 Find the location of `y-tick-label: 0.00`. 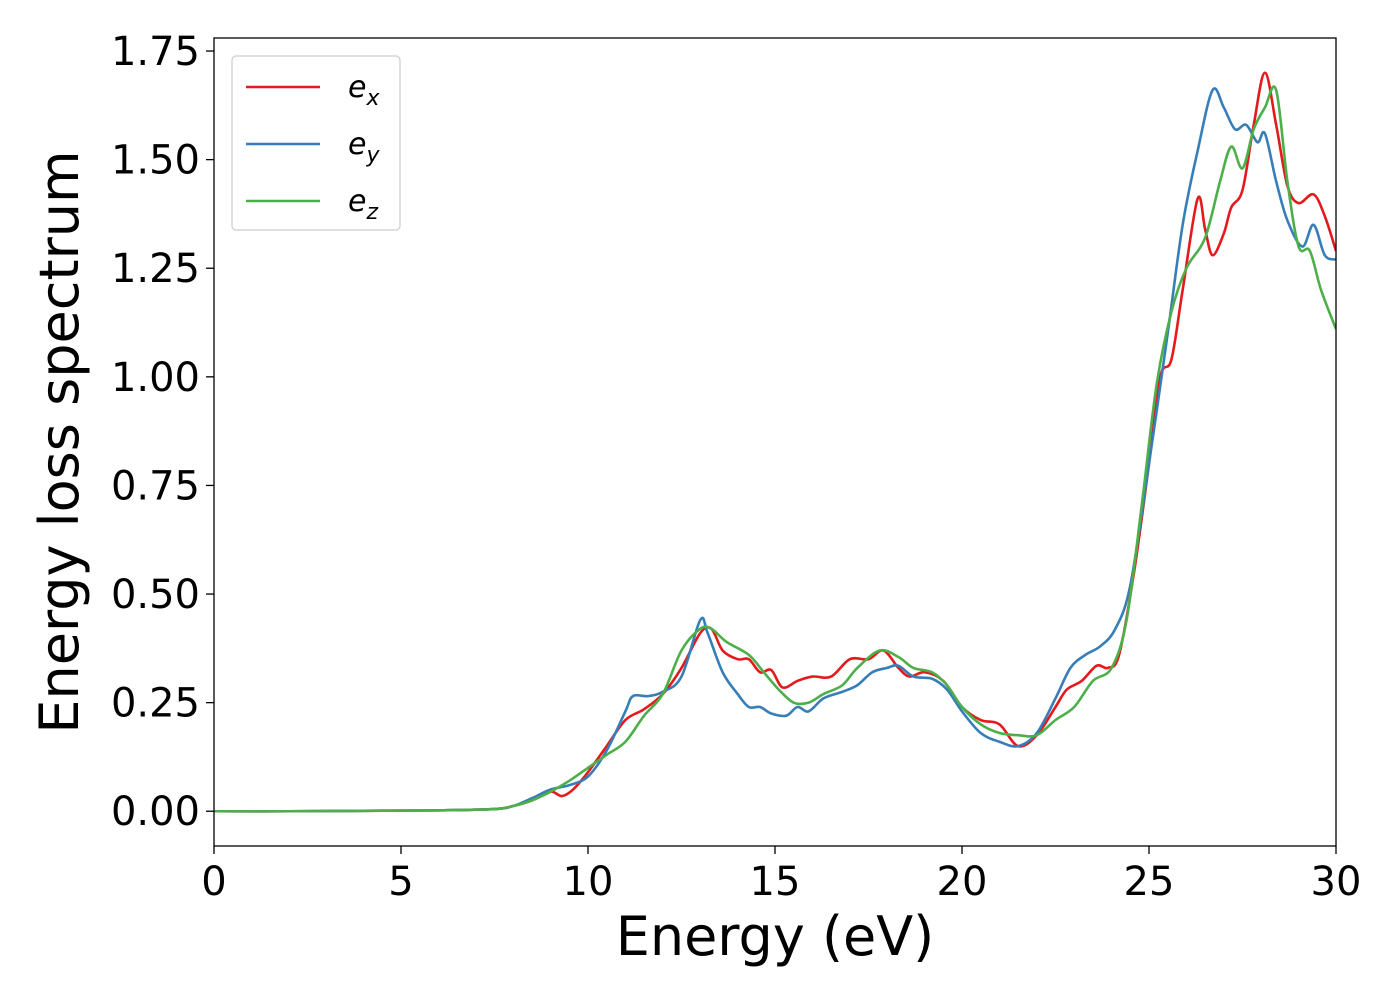

y-tick-label: 0.00 is located at coordinates (155, 812).